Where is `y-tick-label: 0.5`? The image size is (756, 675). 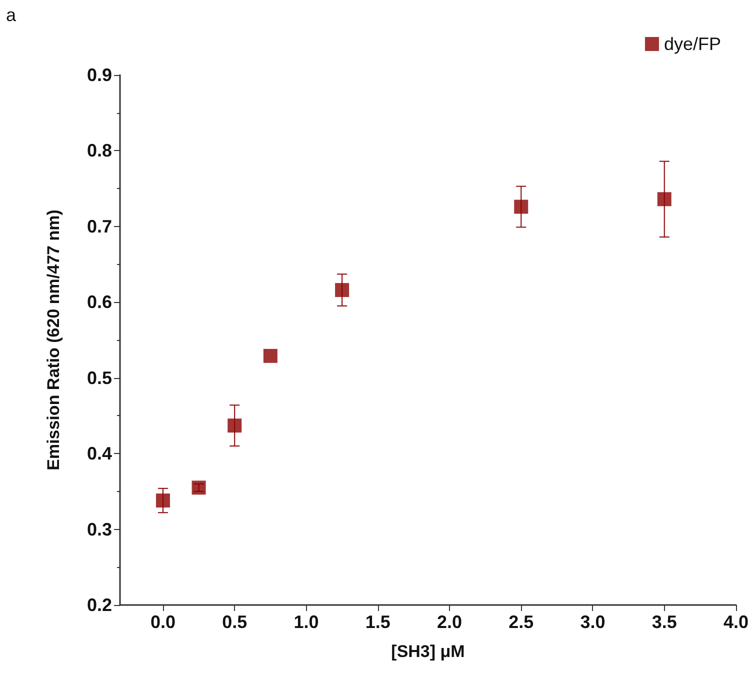 y-tick-label: 0.5 is located at coordinates (99, 378).